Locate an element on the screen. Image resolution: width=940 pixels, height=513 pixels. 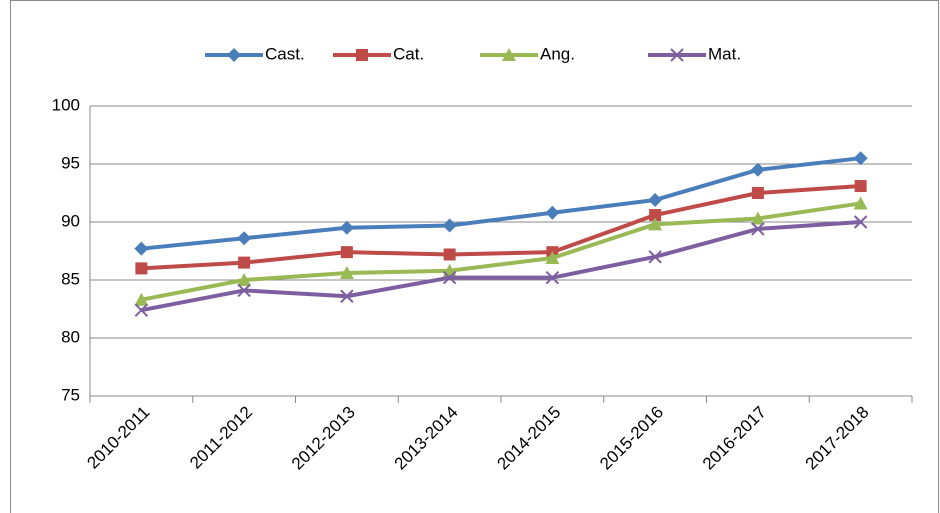
legend-label: Cast. is located at coordinates (285, 53).